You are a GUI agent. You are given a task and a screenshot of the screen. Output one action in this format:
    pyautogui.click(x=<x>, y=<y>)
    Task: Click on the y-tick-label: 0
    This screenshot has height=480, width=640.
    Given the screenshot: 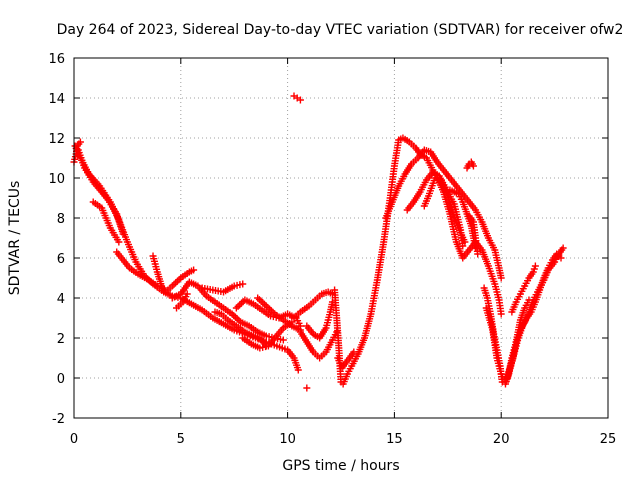 What is the action you would take?
    pyautogui.click(x=61, y=379)
    